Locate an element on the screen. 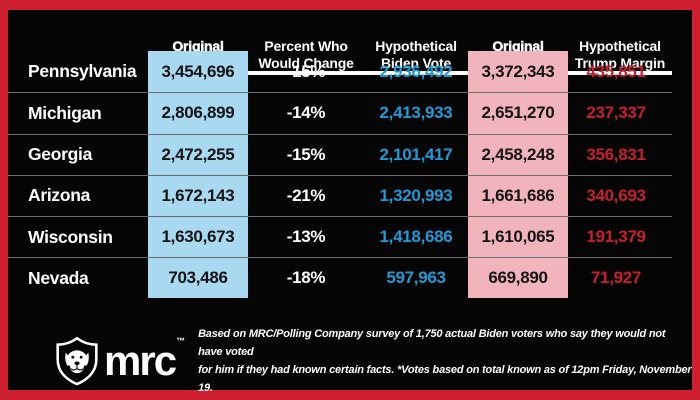 The image size is (700, 400). percent-change-cell: -18% is located at coordinates (306, 277).